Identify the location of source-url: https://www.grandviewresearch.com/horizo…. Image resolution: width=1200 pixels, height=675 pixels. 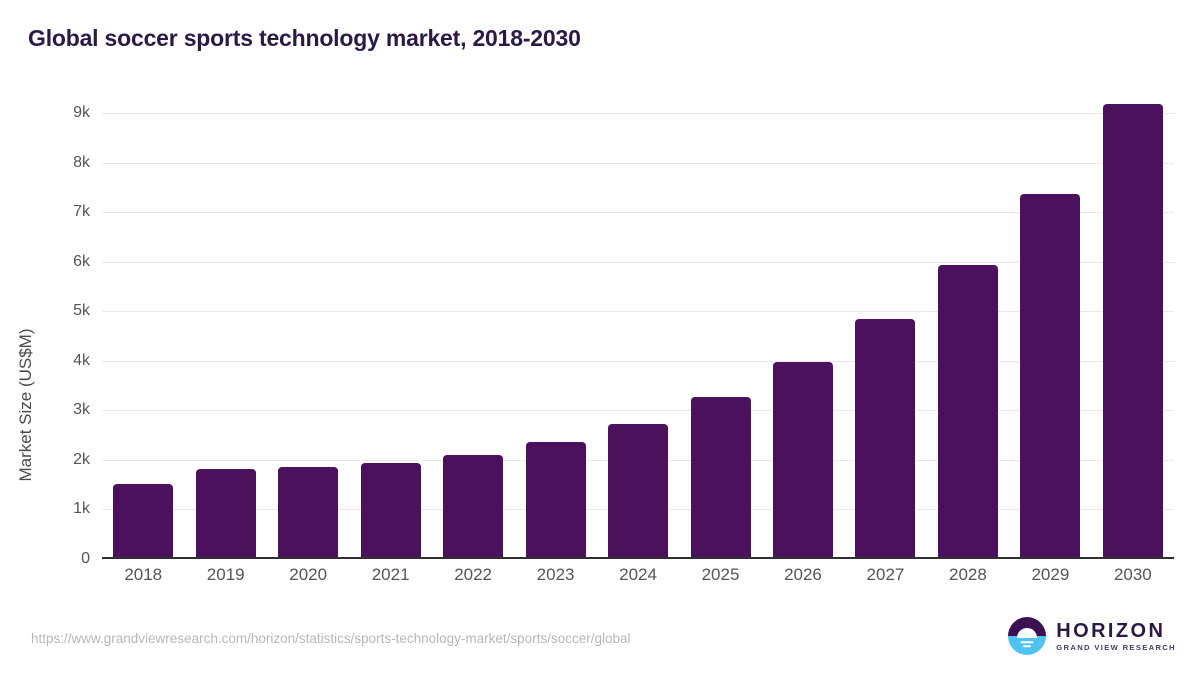
(331, 638).